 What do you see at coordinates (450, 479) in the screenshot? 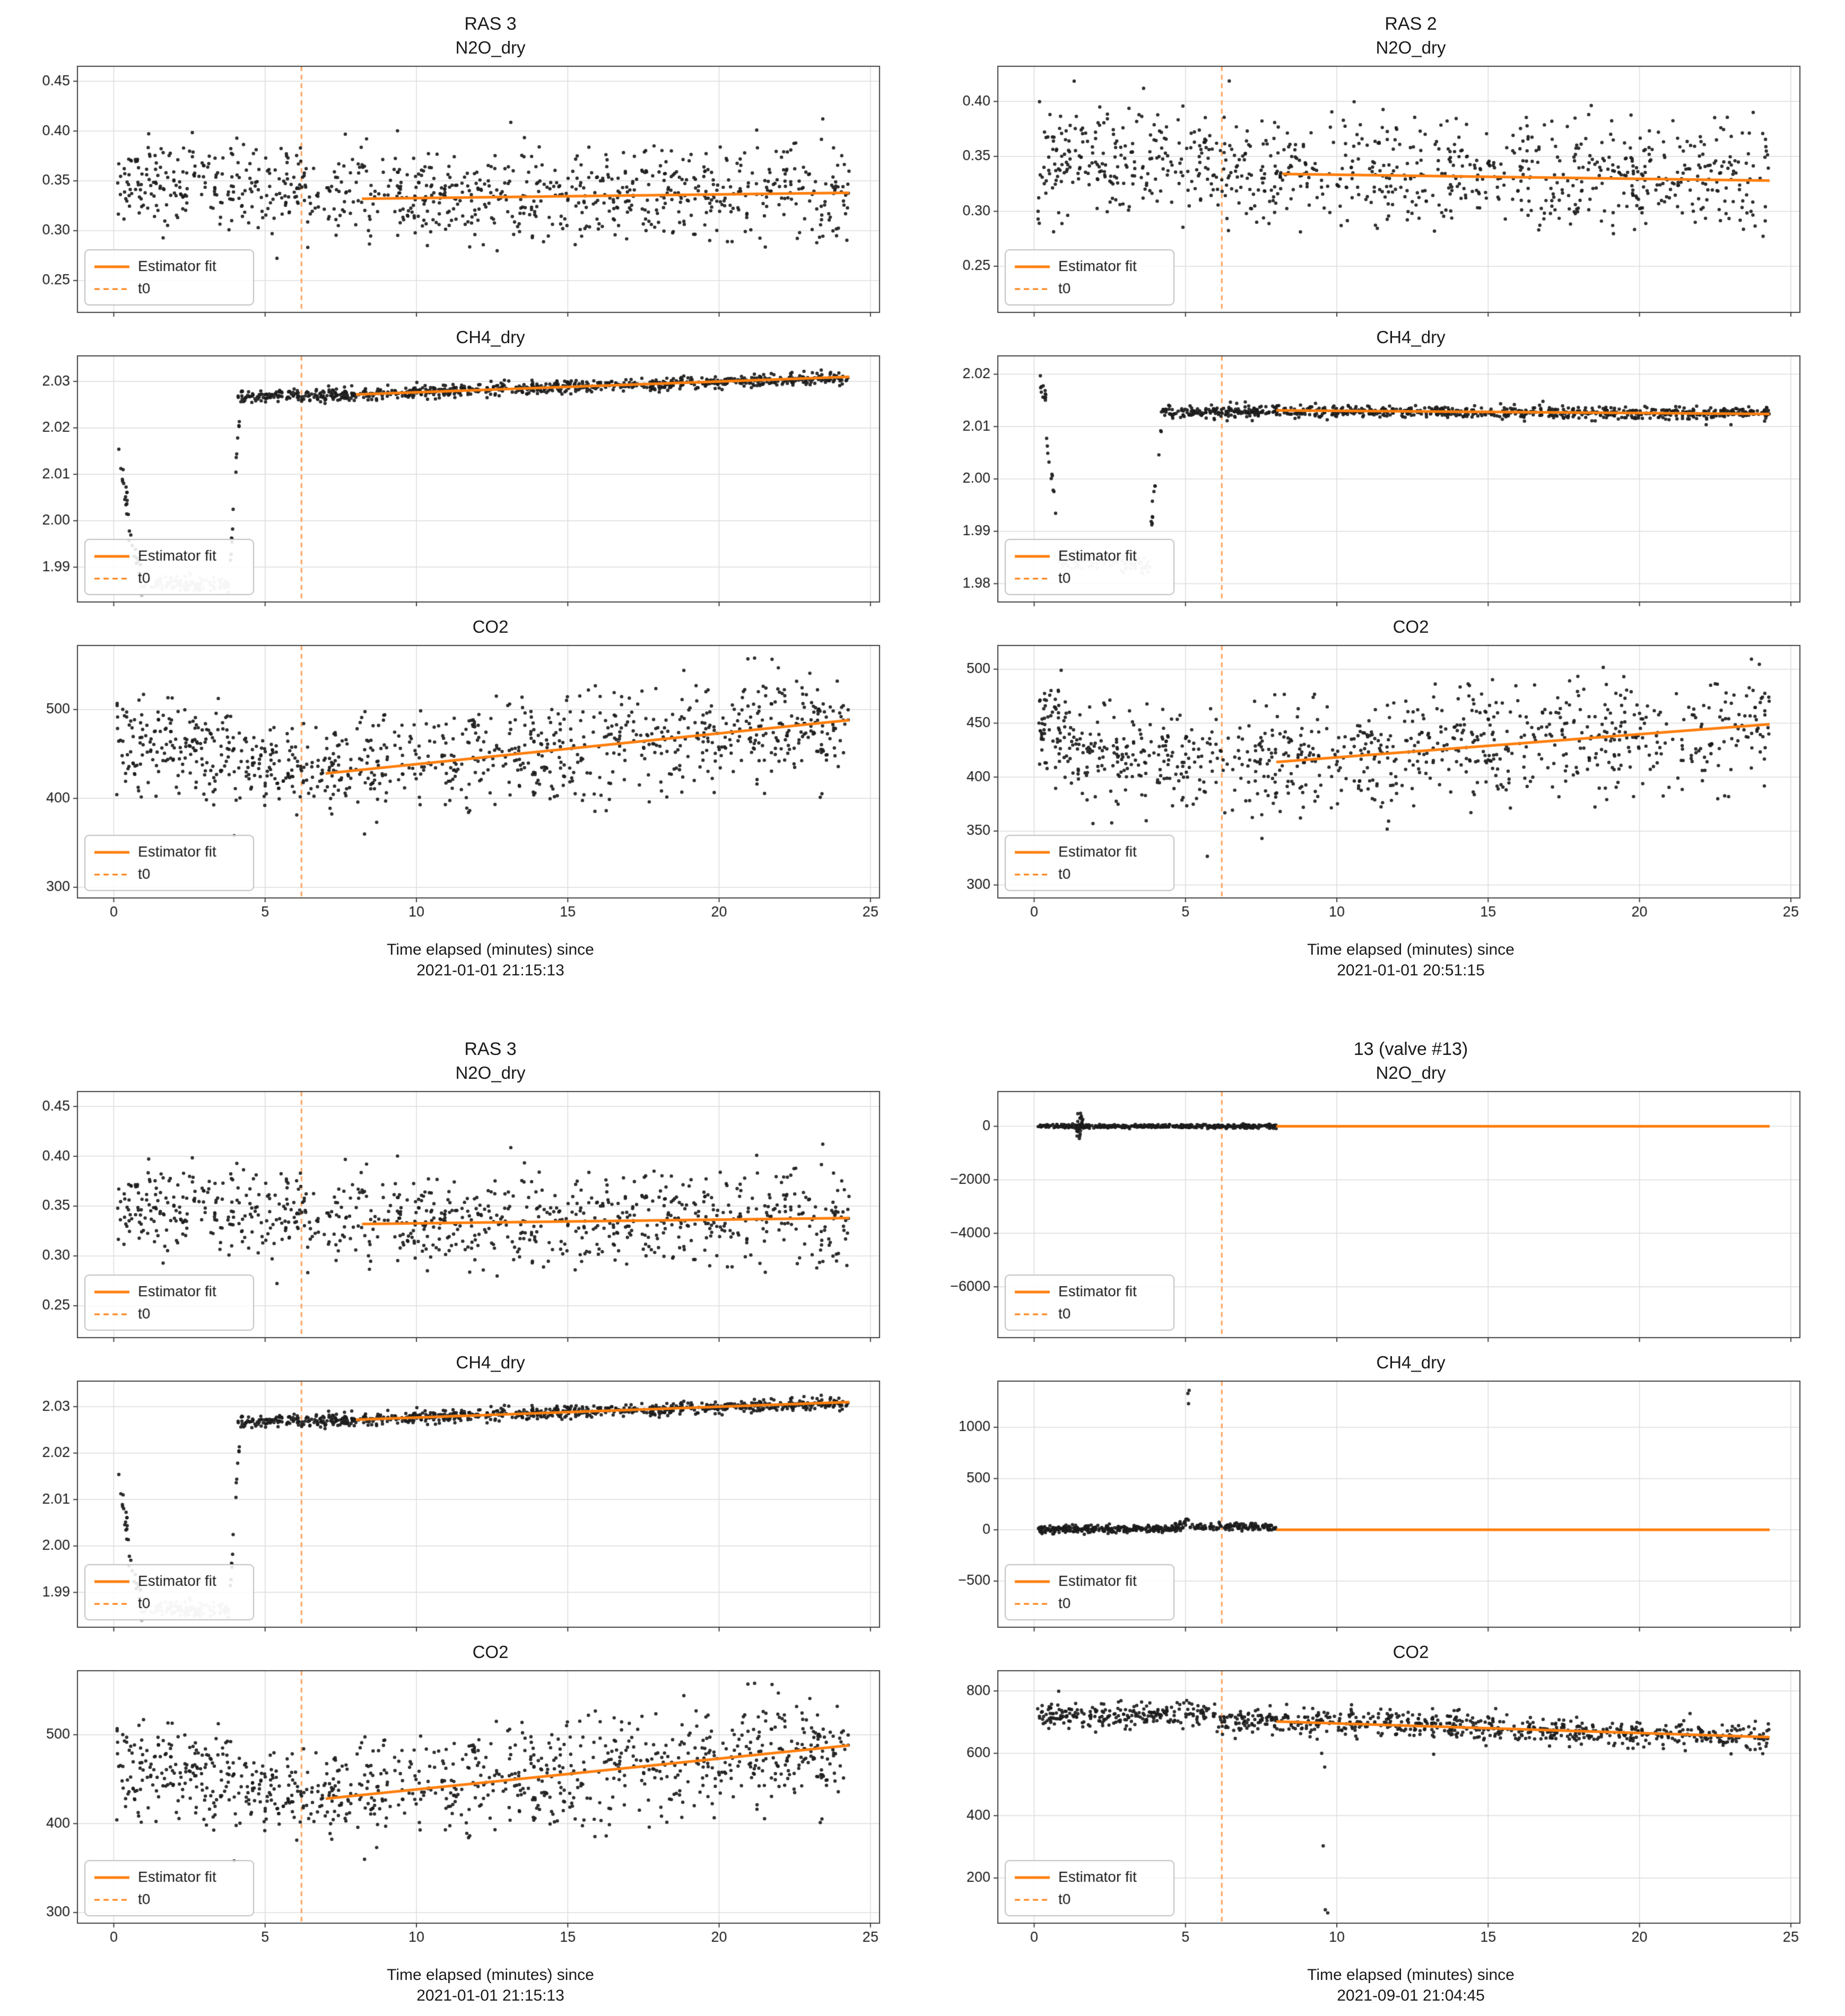
I see `plot-canvas-ras3-top-ch4` at bounding box center [450, 479].